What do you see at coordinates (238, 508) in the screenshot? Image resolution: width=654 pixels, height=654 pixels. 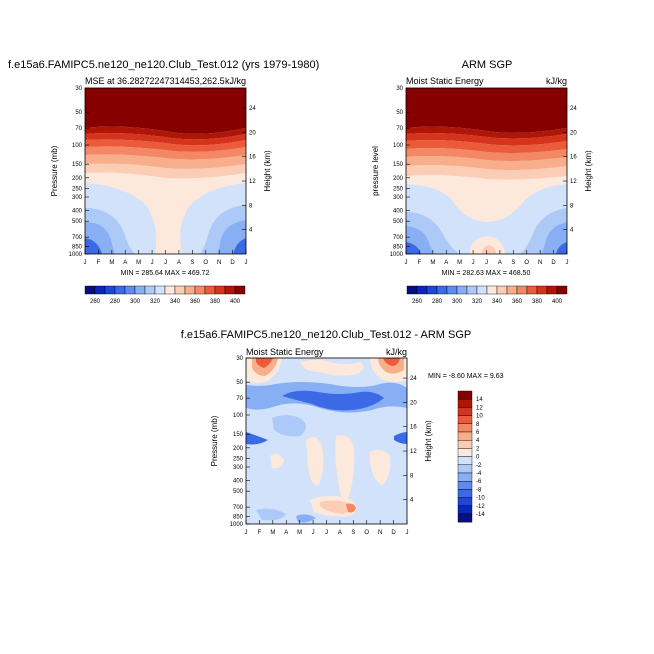 I see `y-tick-label-700: 700` at bounding box center [238, 508].